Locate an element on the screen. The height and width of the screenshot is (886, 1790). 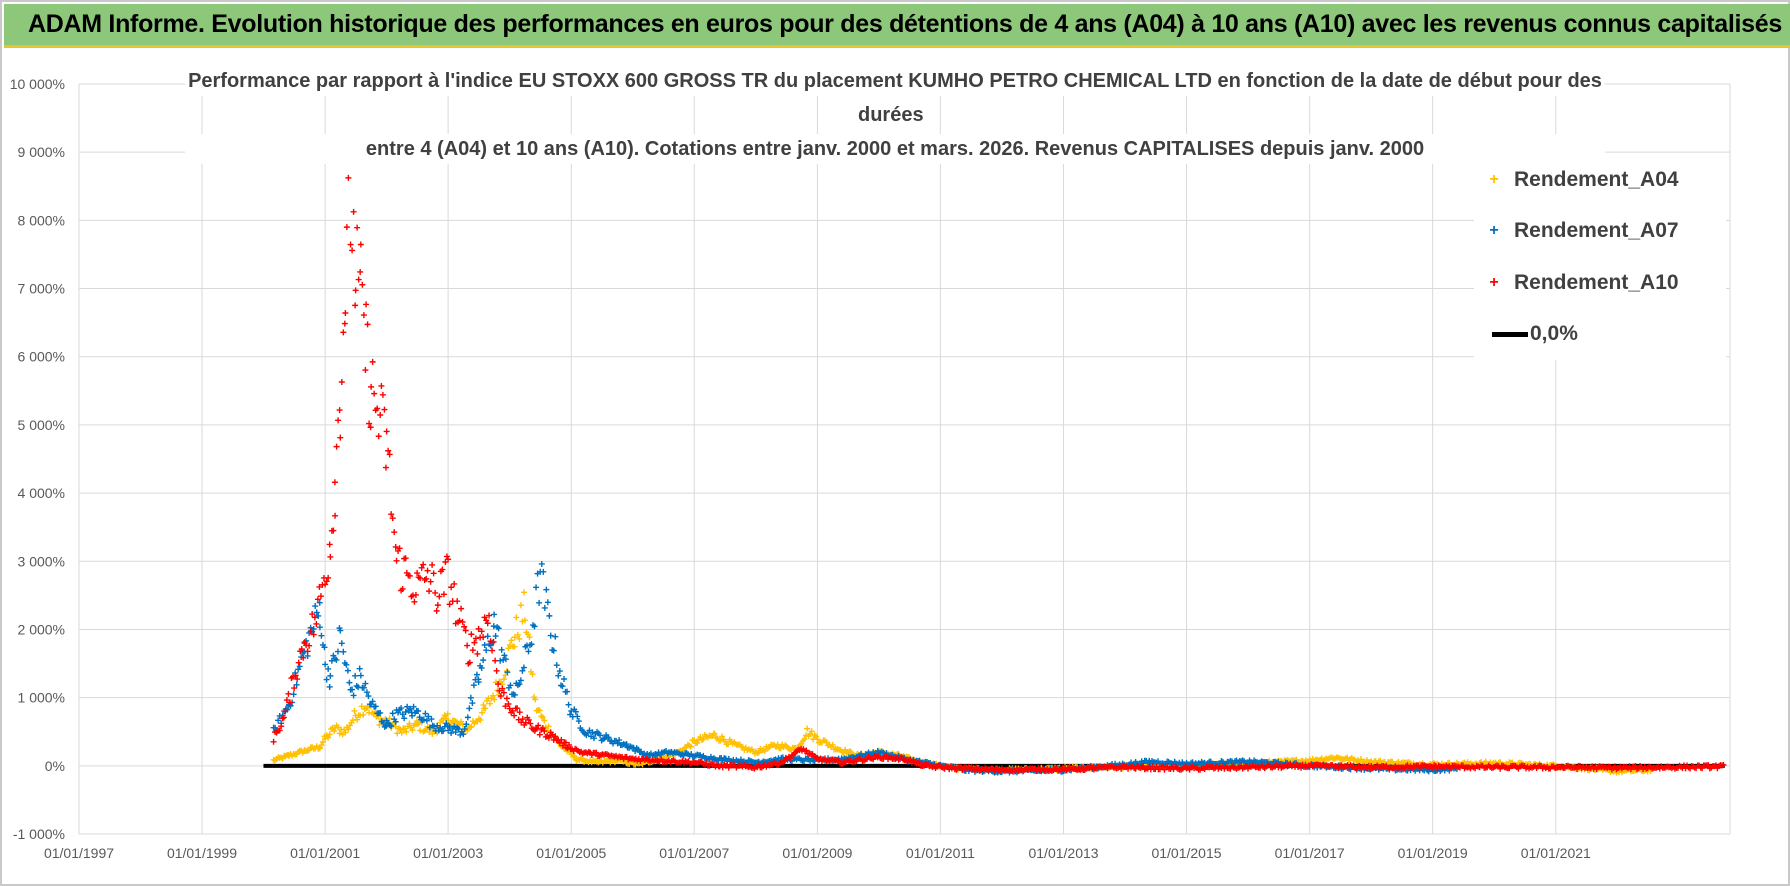
legend-marker-a10: + is located at coordinates (1494, 282).